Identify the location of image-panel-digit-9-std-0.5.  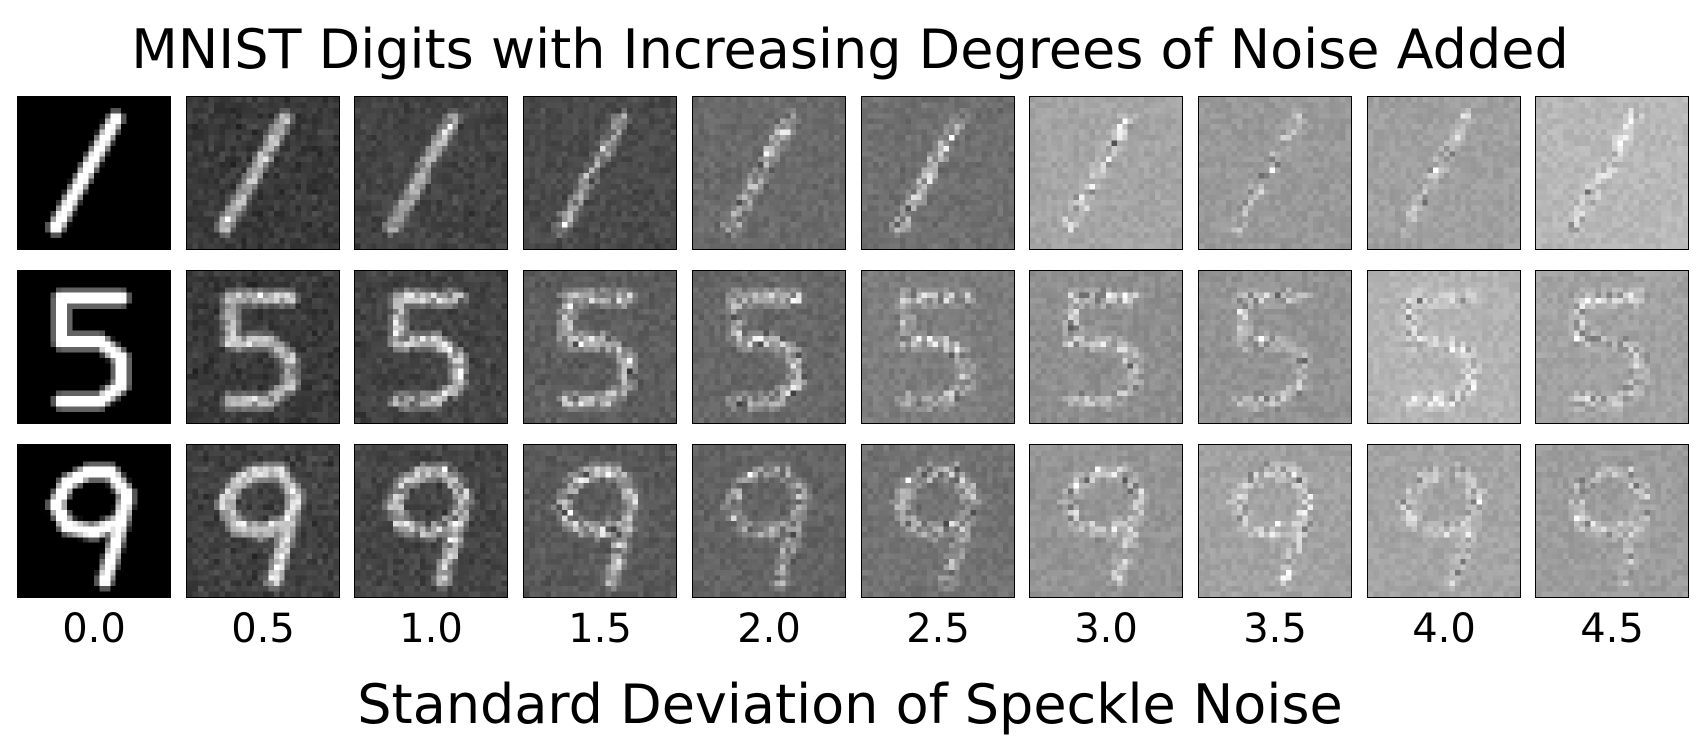
(263, 521).